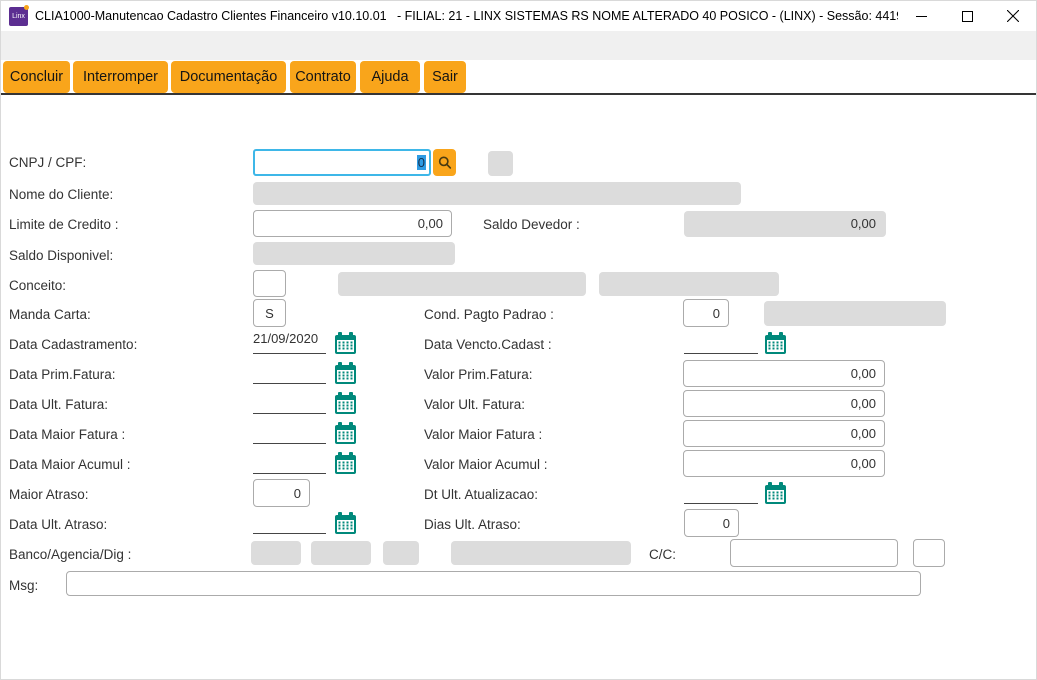  Describe the element at coordinates (721, 492) in the screenshot. I see `dt-ult-atualizacao-input` at that location.